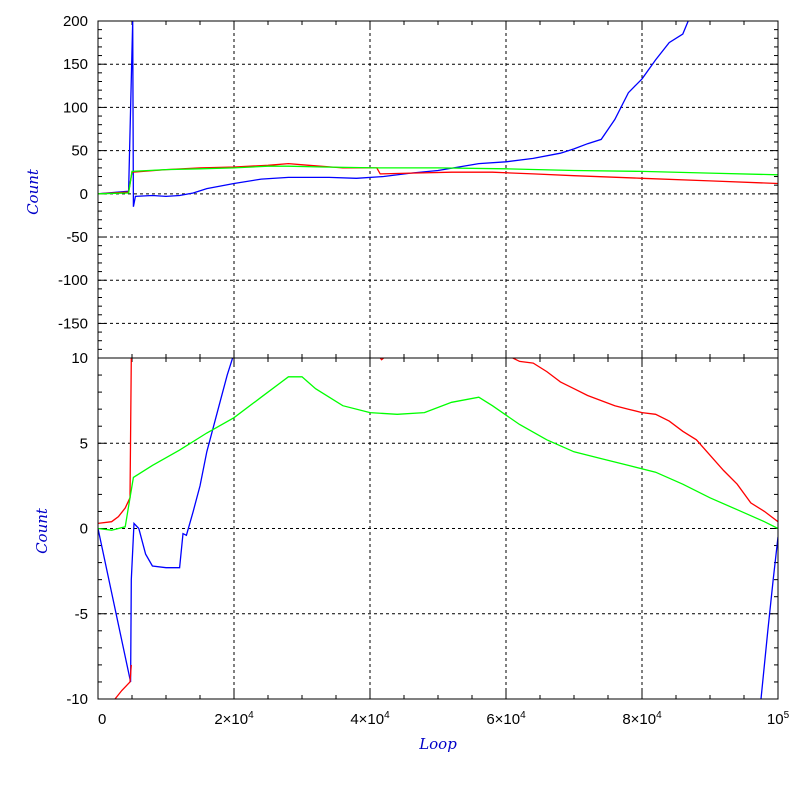 The width and height of the screenshot is (797, 797). Describe the element at coordinates (73, 323) in the screenshot. I see `y-tick-label: -150` at that location.